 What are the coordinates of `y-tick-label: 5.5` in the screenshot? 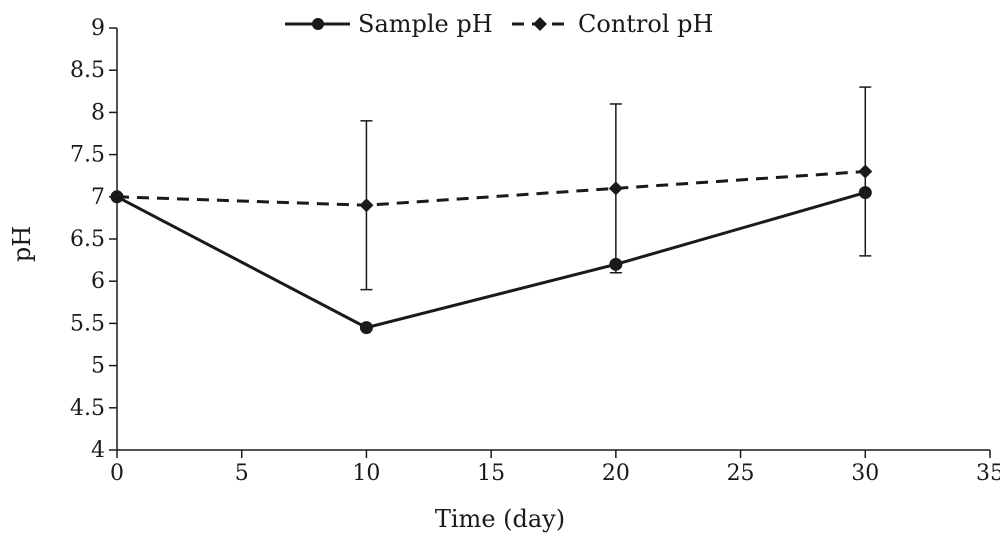 It's located at (87, 323).